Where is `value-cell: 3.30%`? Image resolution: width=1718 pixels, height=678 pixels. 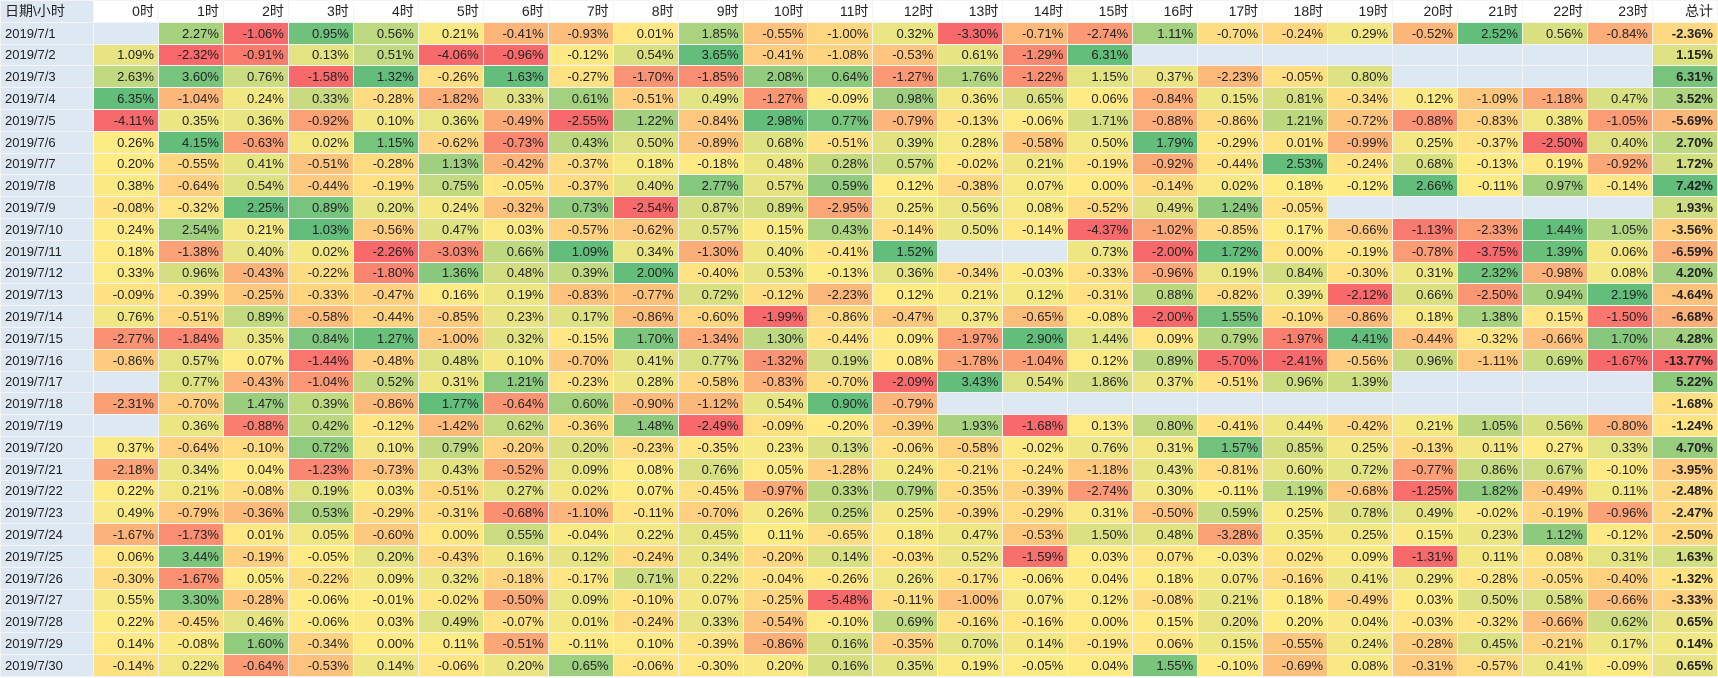
value-cell: 3.30% is located at coordinates (190, 600).